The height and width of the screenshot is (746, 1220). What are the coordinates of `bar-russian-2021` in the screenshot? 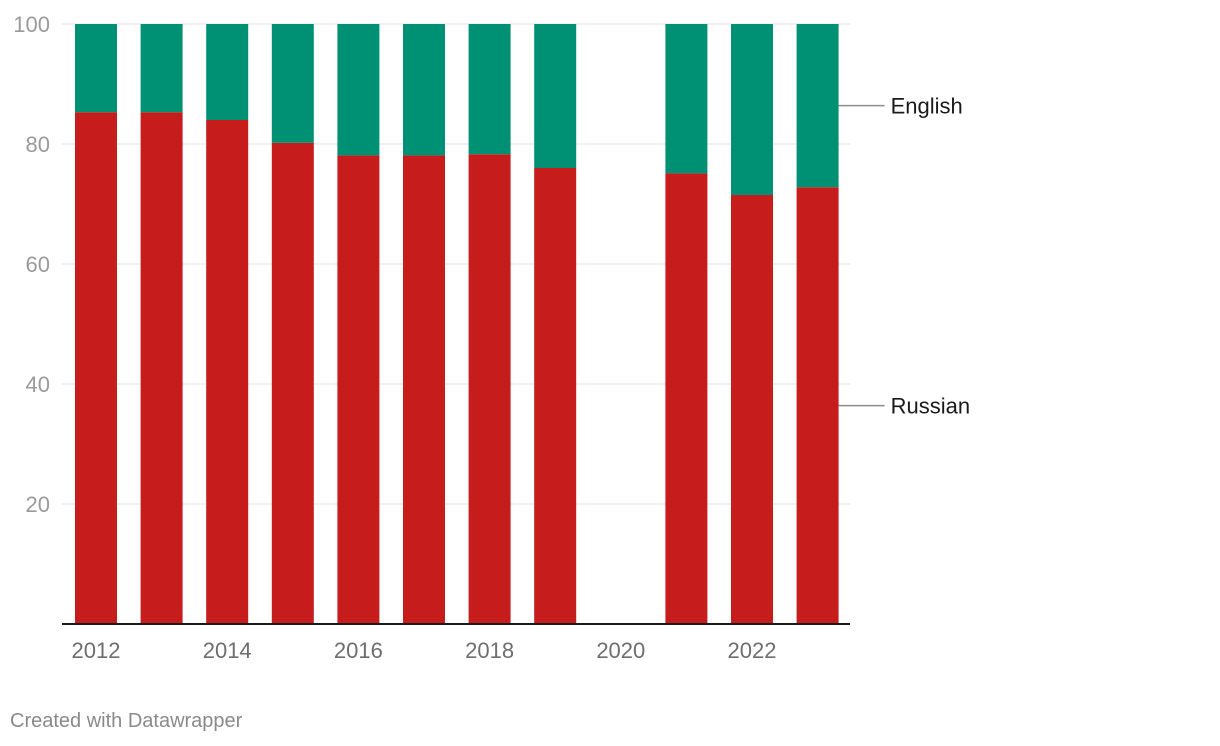 It's located at (686, 398).